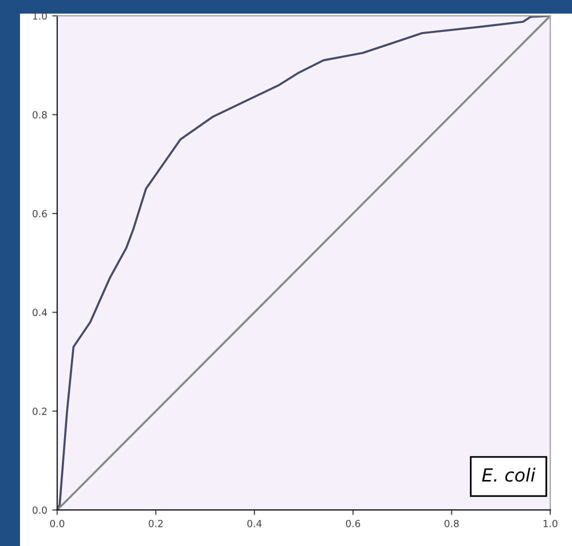 The image size is (572, 546). Describe the element at coordinates (451, 524) in the screenshot. I see `x-tick-label: 0.8` at that location.